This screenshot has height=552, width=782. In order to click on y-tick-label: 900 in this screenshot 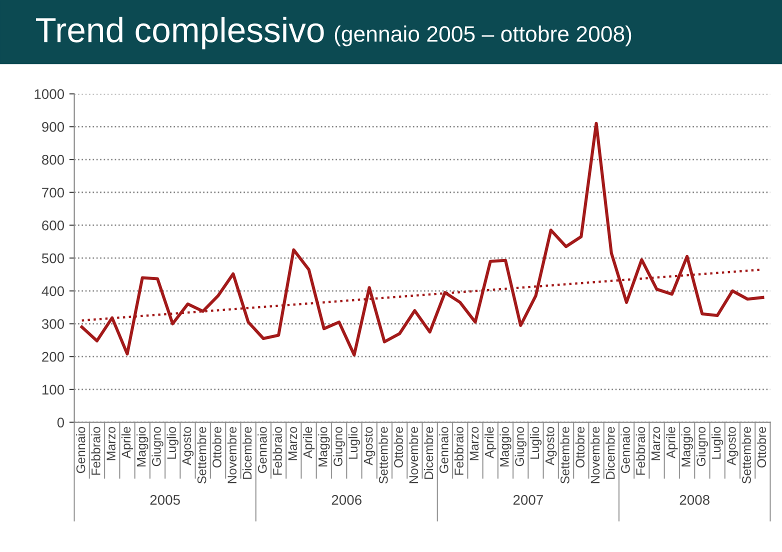, I will do `click(53, 127)`.